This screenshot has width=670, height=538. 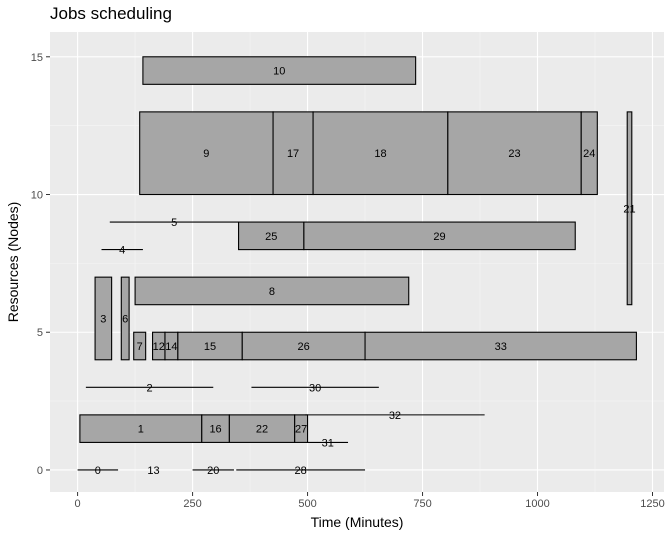 I want to click on job-label-12: 12, so click(x=159, y=347).